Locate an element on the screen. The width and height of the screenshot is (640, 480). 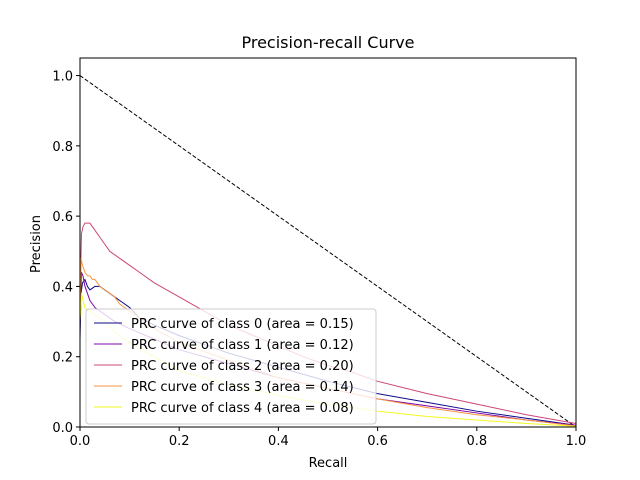
x-tick-label: 0.8 is located at coordinates (476, 441).